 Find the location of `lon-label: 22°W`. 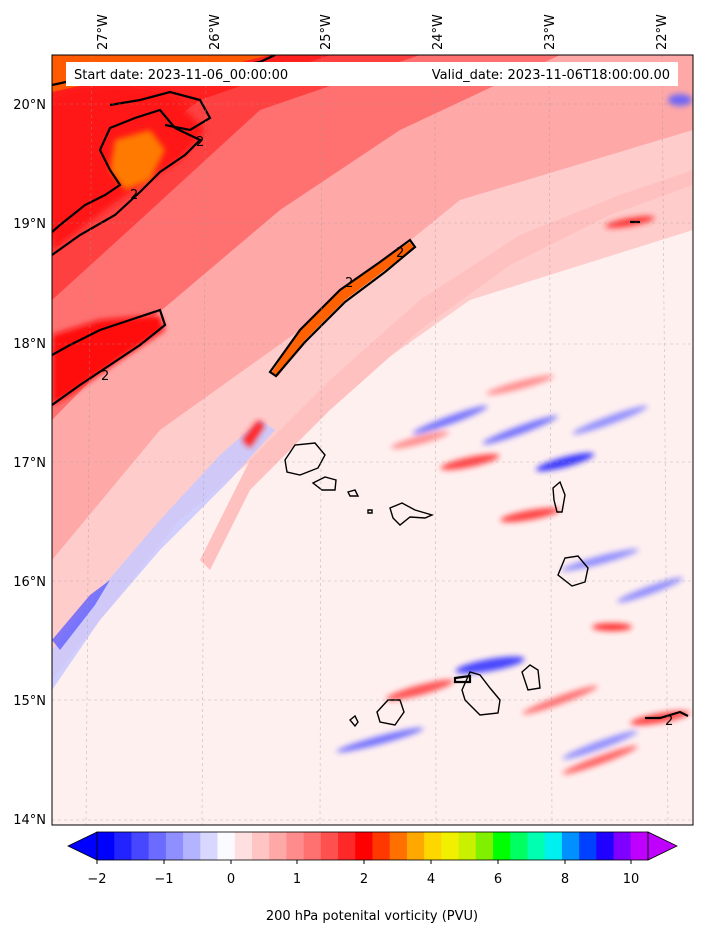

lon-label: 22°W is located at coordinates (662, 32).